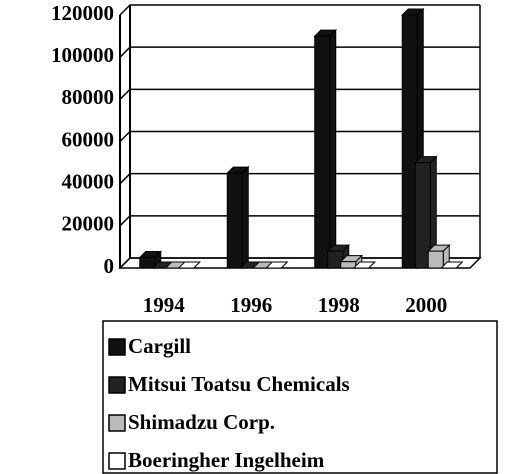 The width and height of the screenshot is (508, 474). What do you see at coordinates (226, 460) in the screenshot?
I see `legend-label: Boeringher Ingelheim` at bounding box center [226, 460].